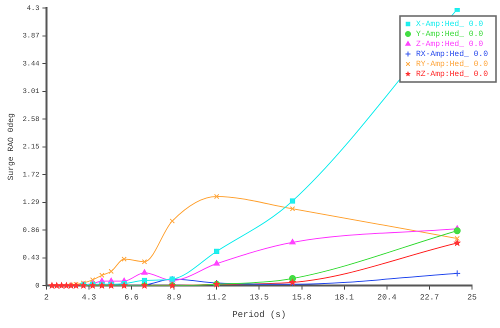 The width and height of the screenshot is (500, 328). I want to click on x-axis-title: Period (s), so click(259, 315).